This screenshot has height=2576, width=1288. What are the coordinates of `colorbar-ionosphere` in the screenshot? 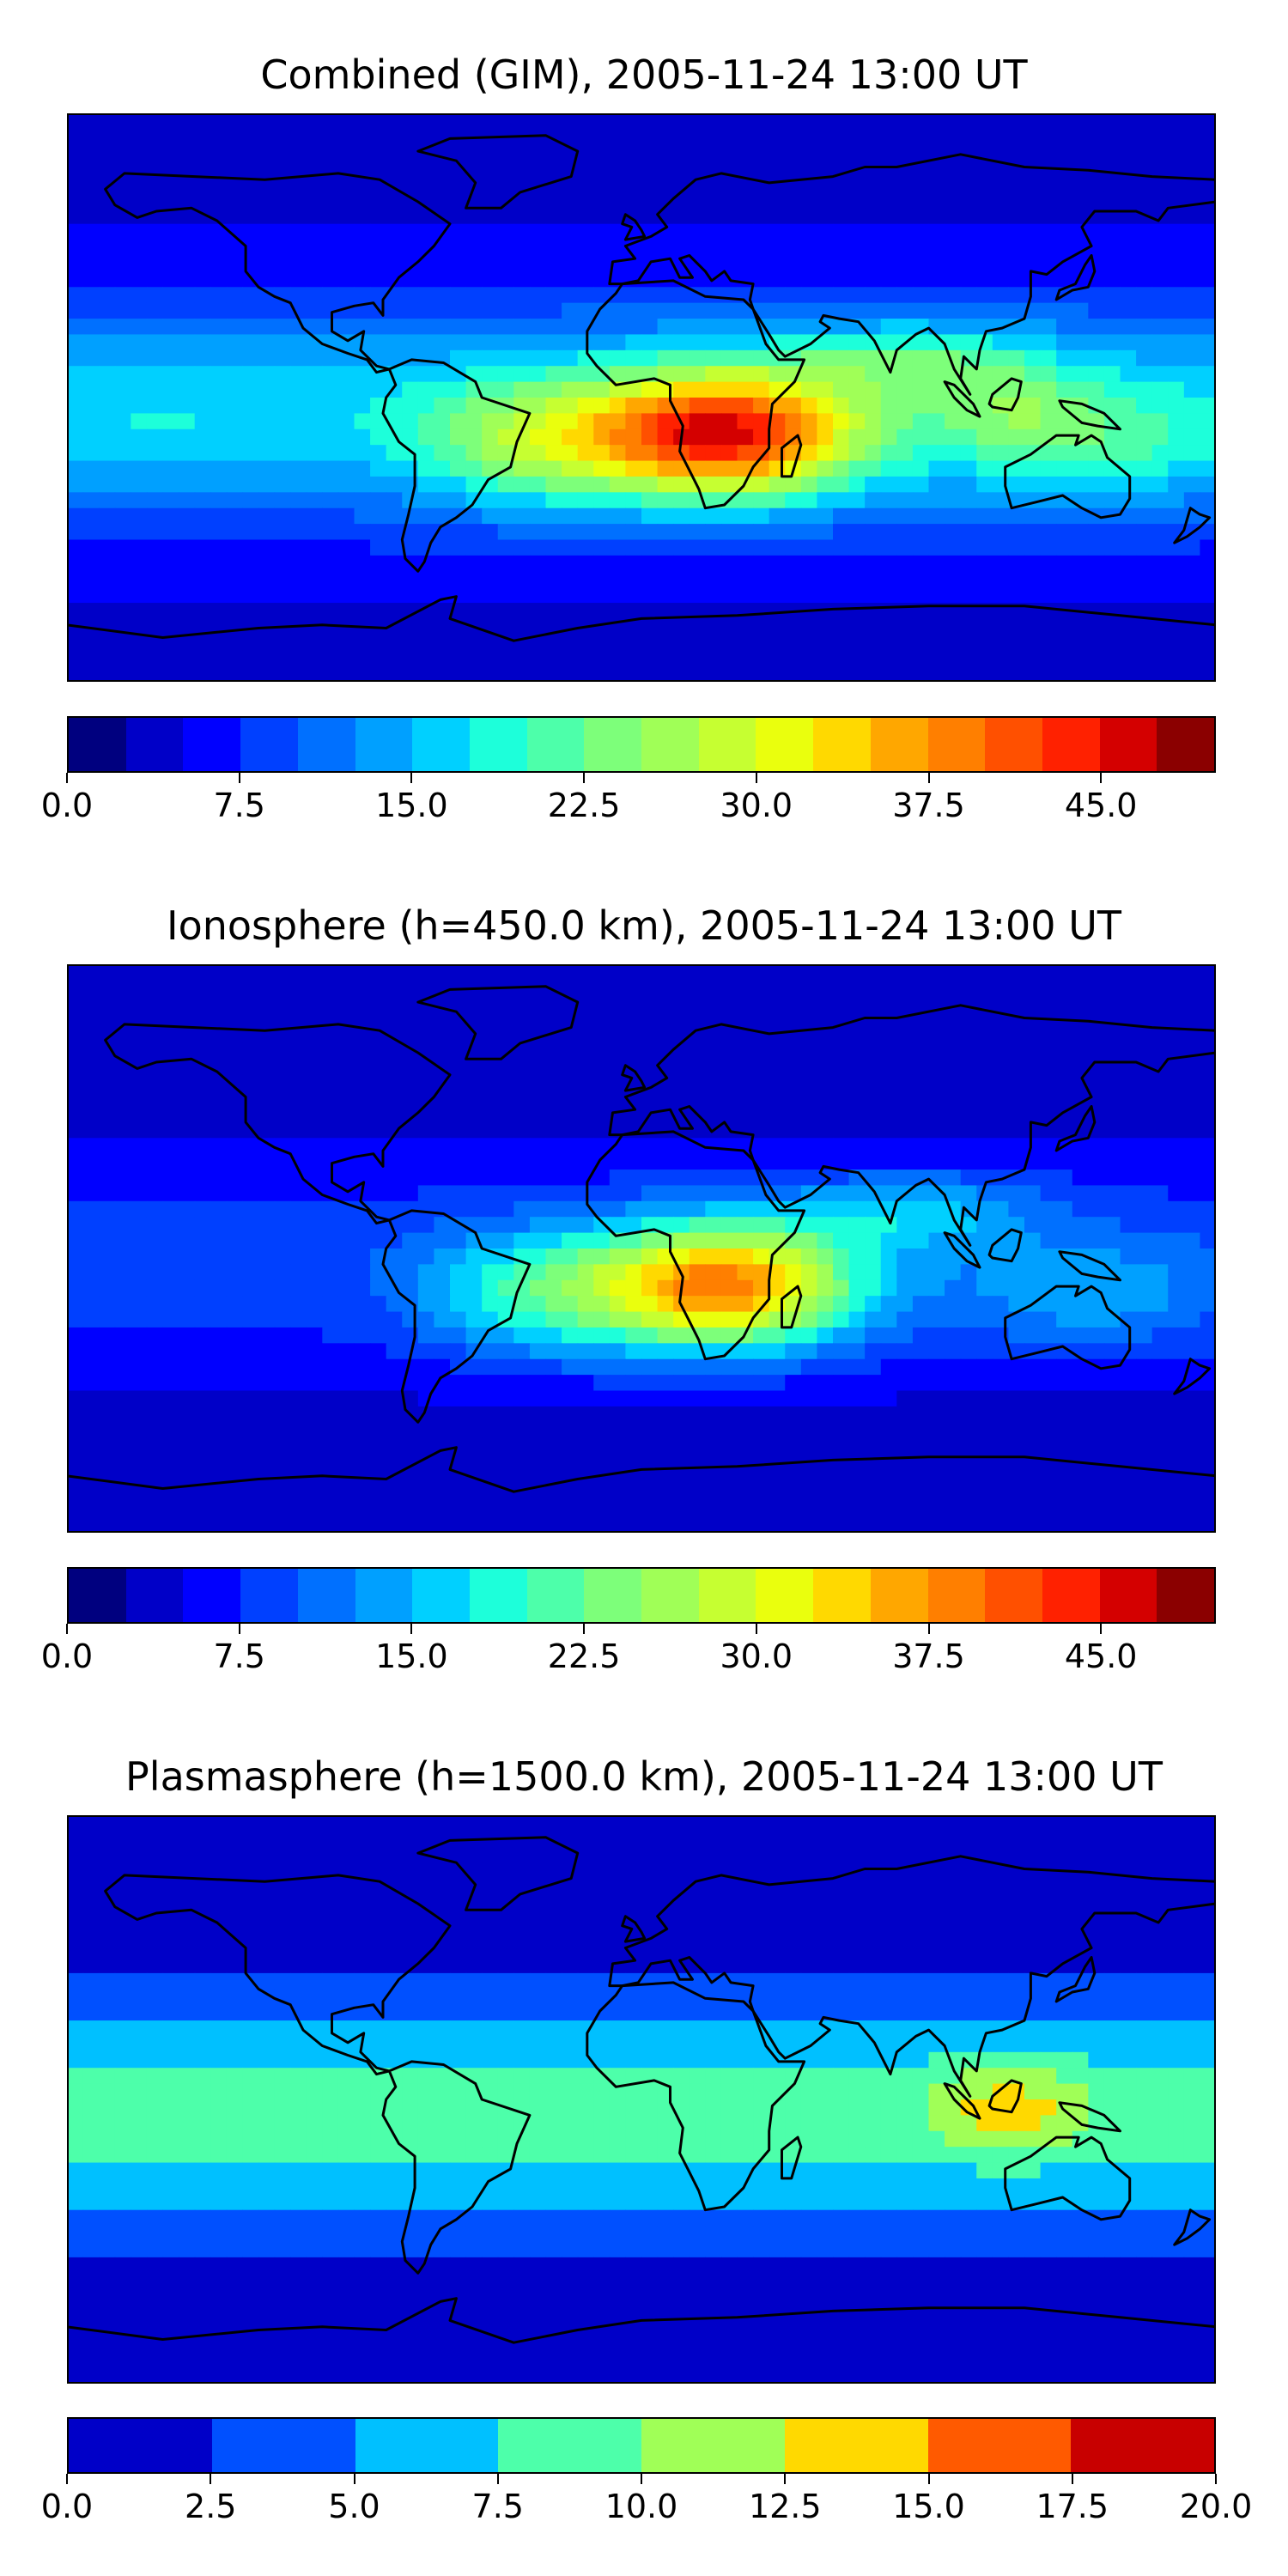 It's located at (641, 1595).